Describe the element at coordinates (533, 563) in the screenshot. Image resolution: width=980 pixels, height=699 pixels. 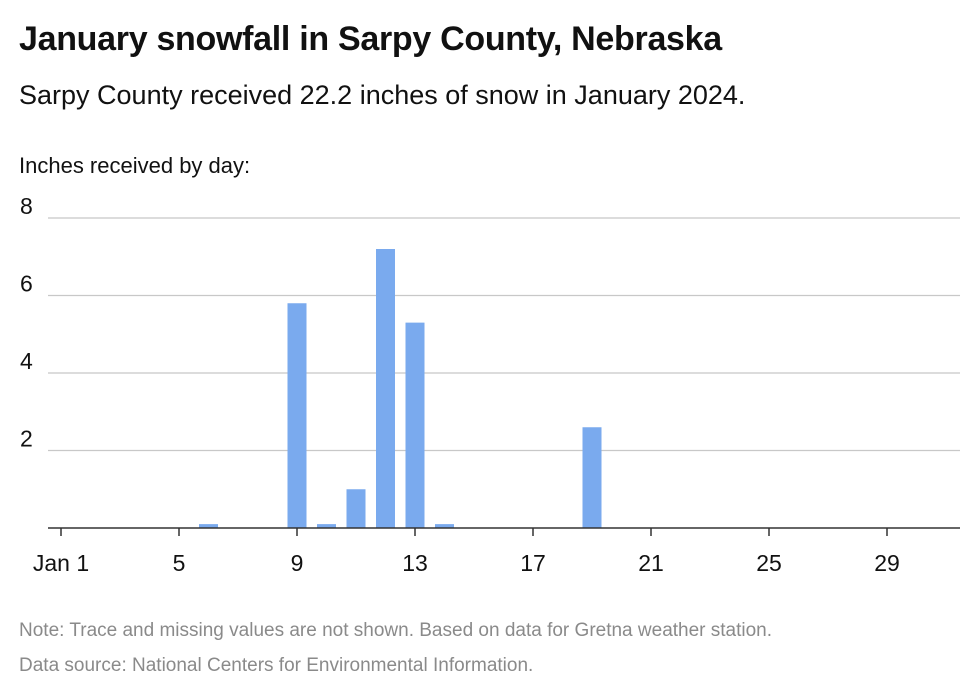
I see `x-tick-label: 17` at that location.